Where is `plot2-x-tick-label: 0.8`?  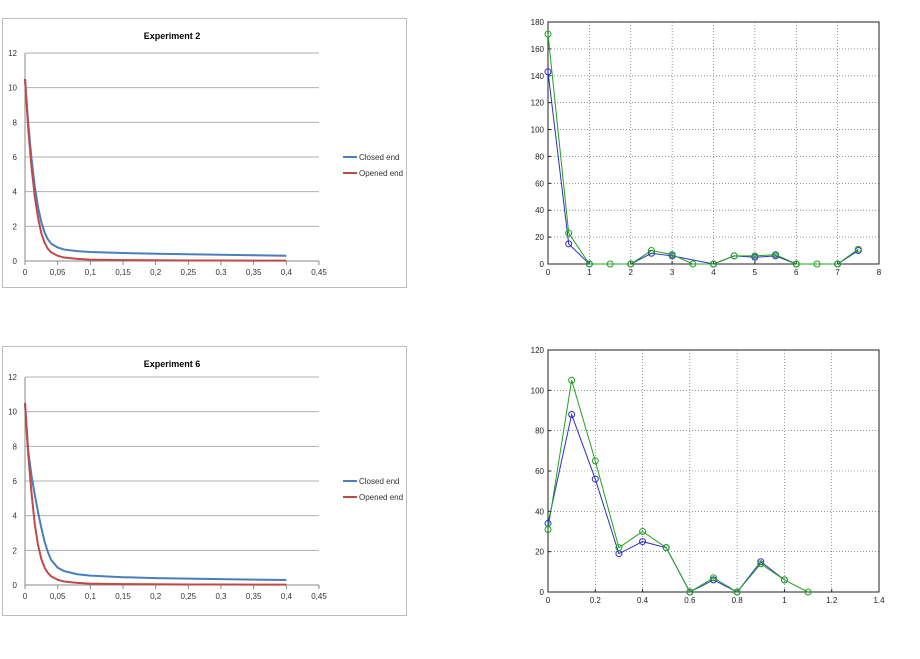
plot2-x-tick-label: 0.8 is located at coordinates (738, 600).